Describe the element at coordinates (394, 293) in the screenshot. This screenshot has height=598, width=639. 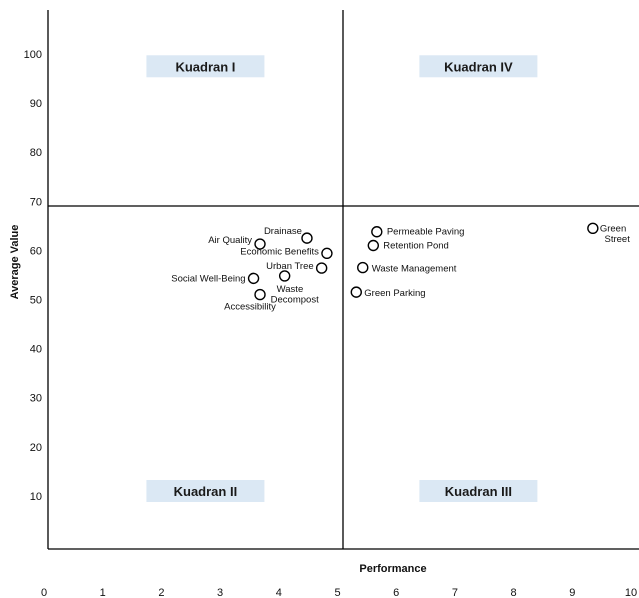
I see `data-point-label: Green Parking` at that location.